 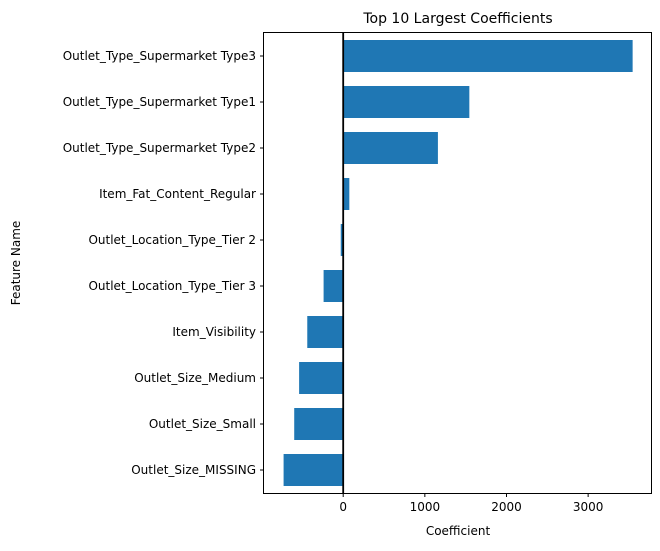 What do you see at coordinates (588, 507) in the screenshot?
I see `x-tick-label: 3000` at bounding box center [588, 507].